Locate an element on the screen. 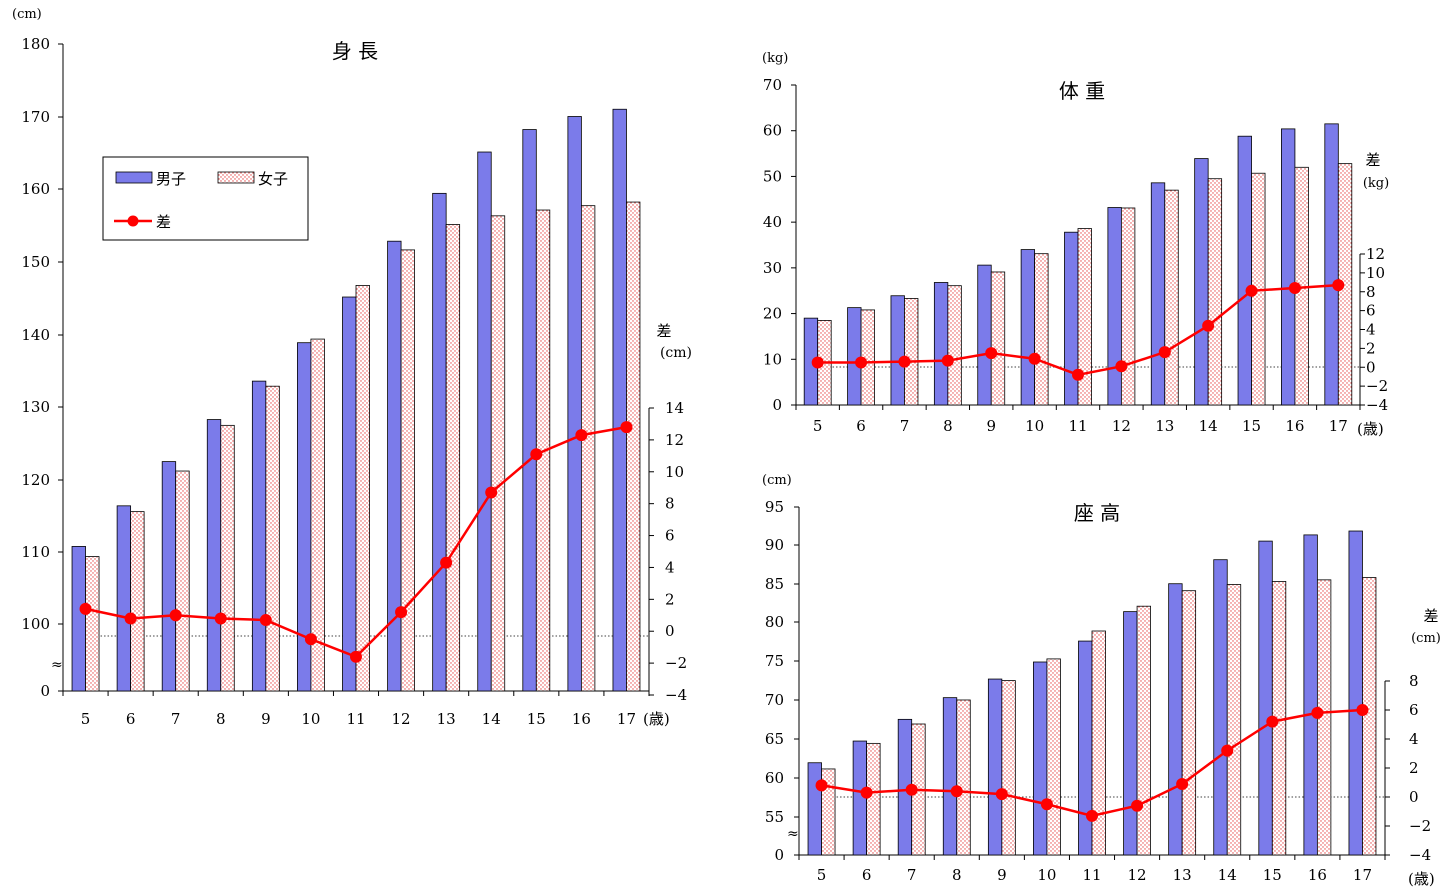 Image resolution: width=1443 pixels, height=888 pixels. sitting-height-x-tick-label: 6 is located at coordinates (867, 875).